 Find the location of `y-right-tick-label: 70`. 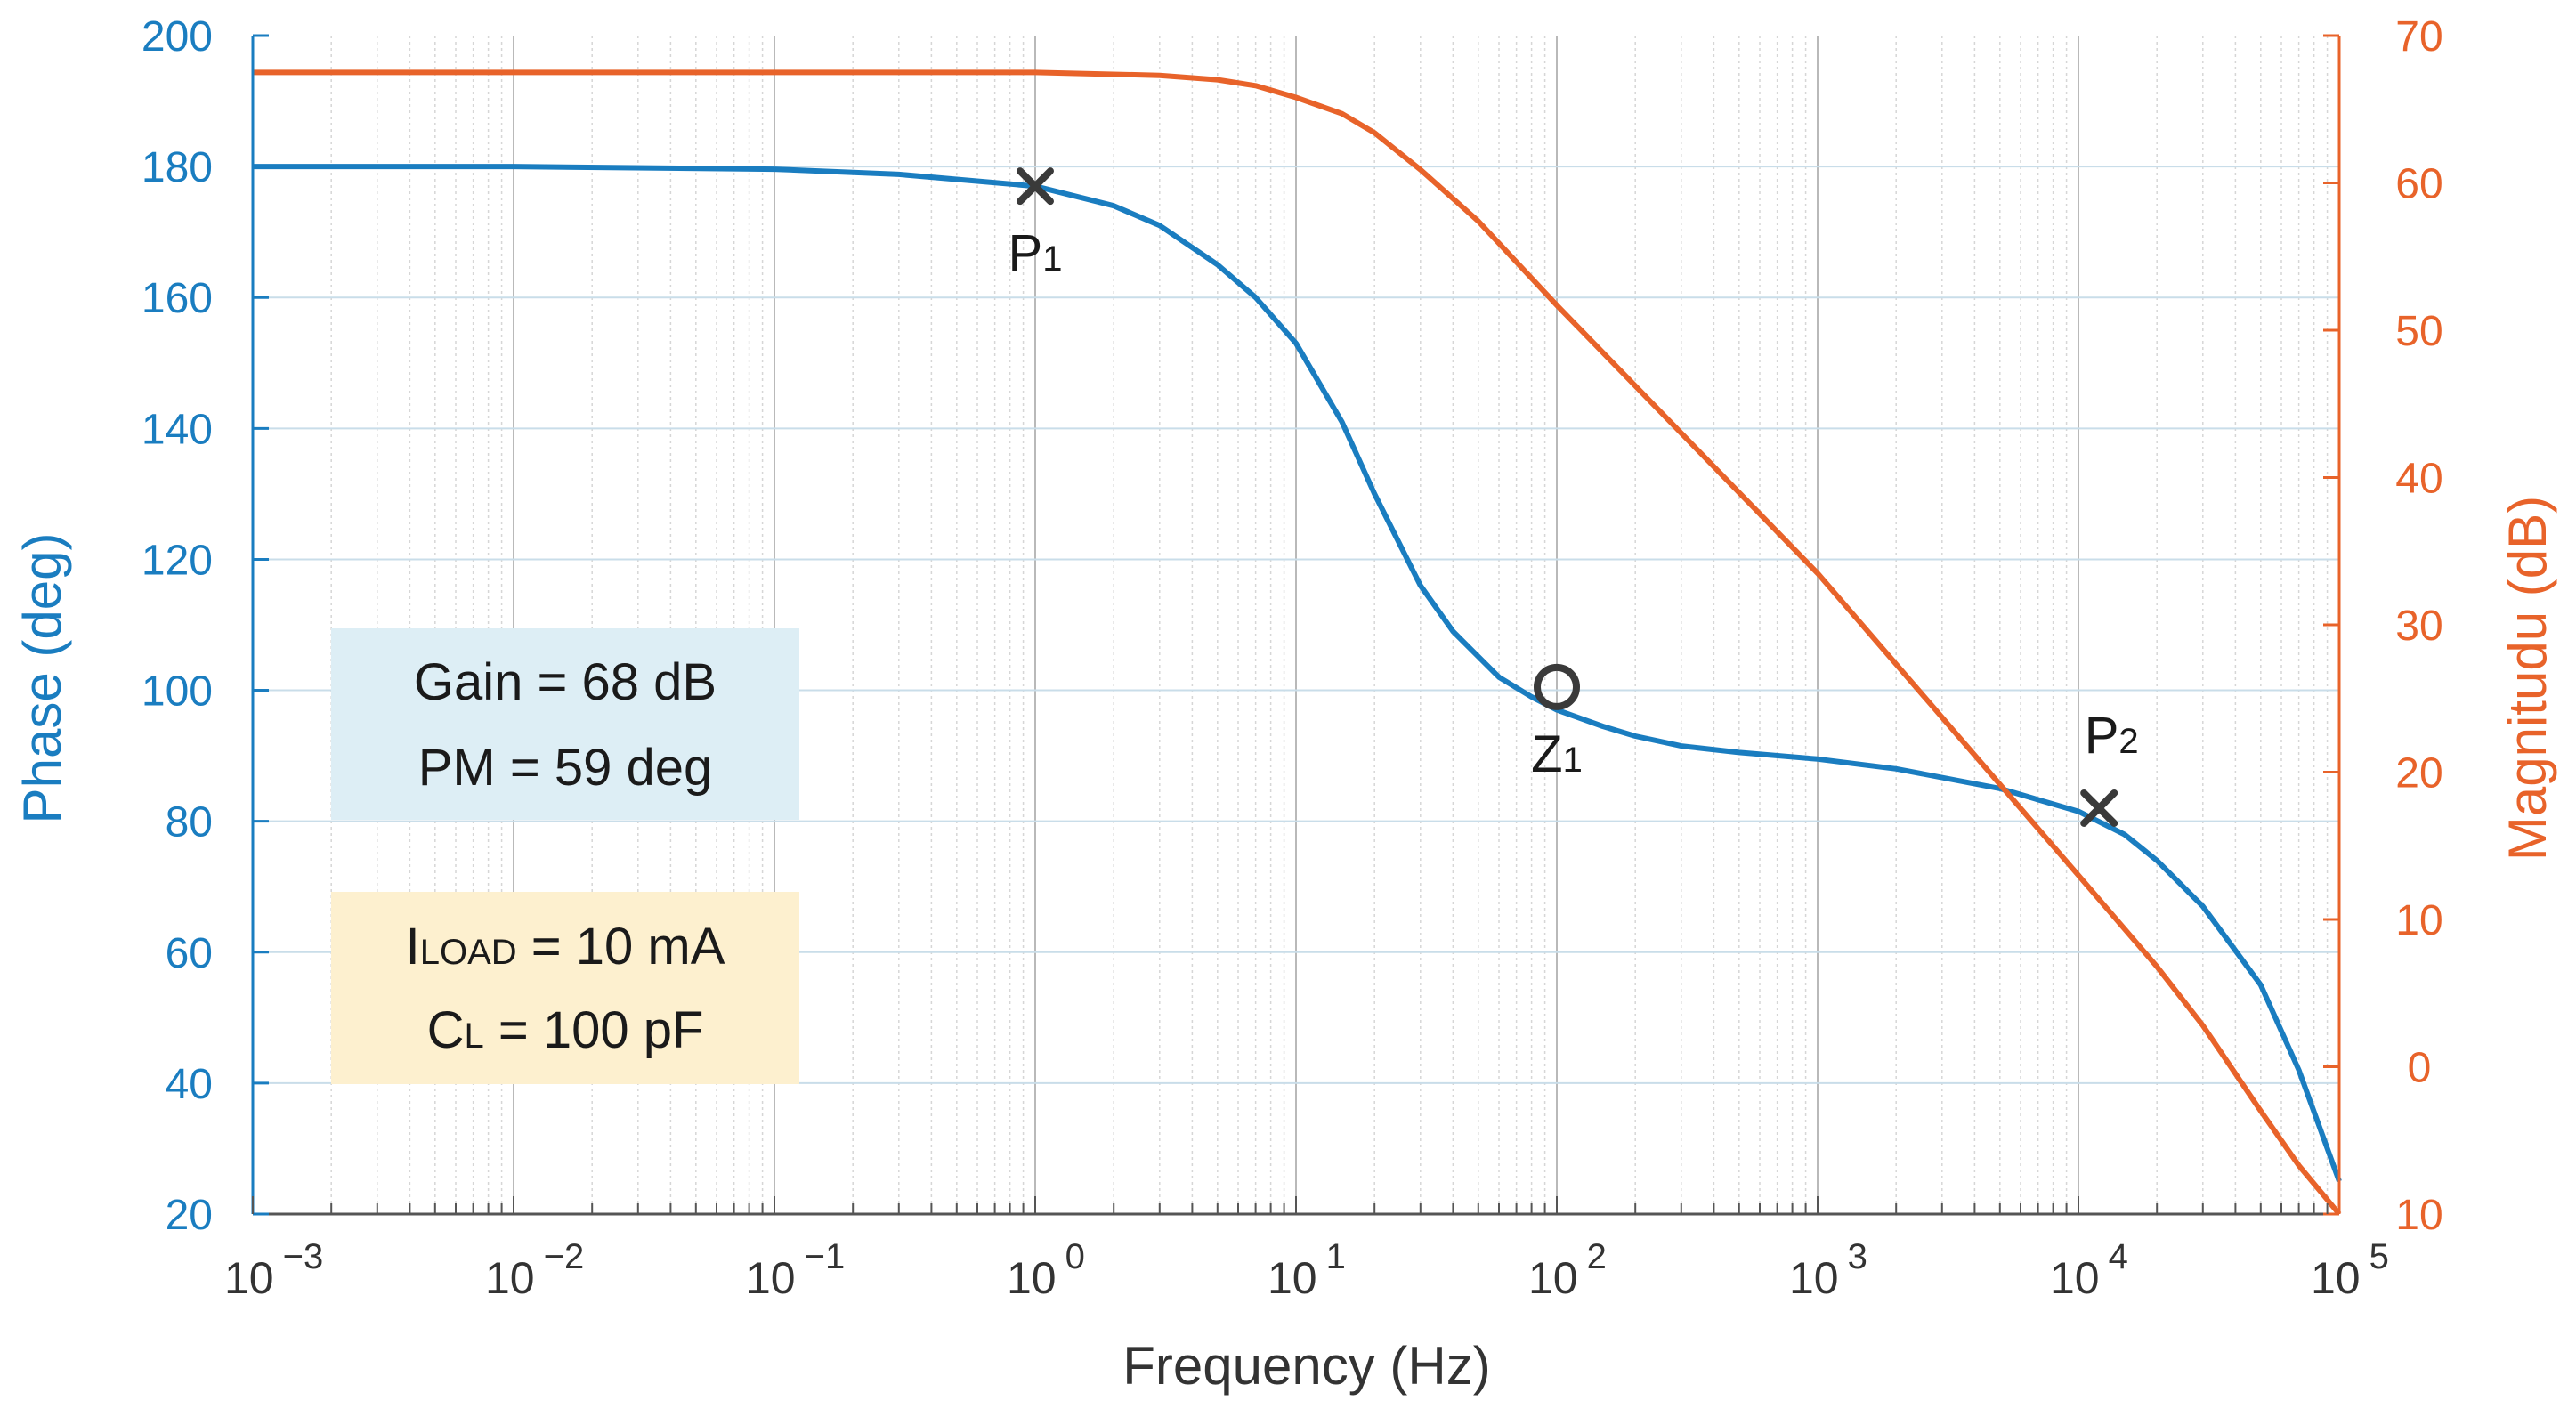

y-right-tick-label: 70 is located at coordinates (2419, 37).